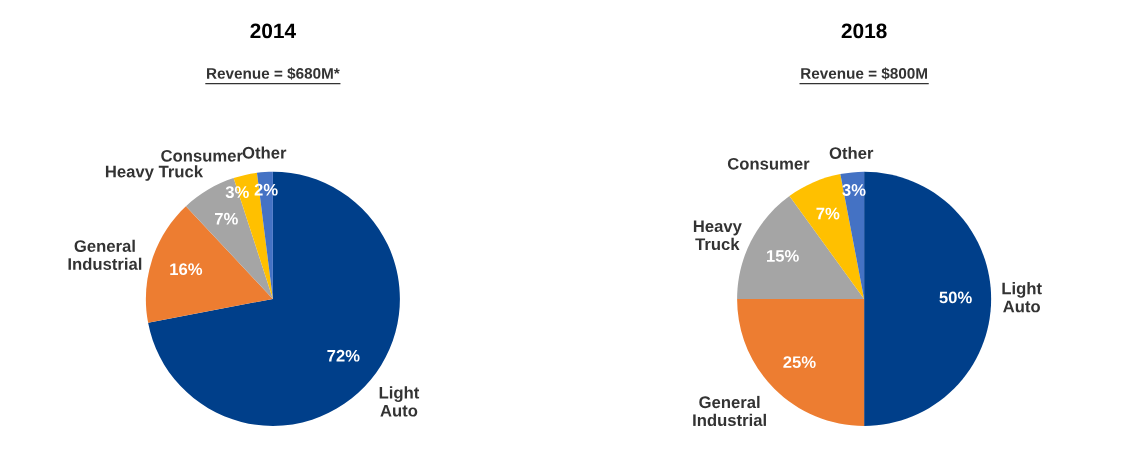  I want to click on data-label: 25%, so click(799, 362).